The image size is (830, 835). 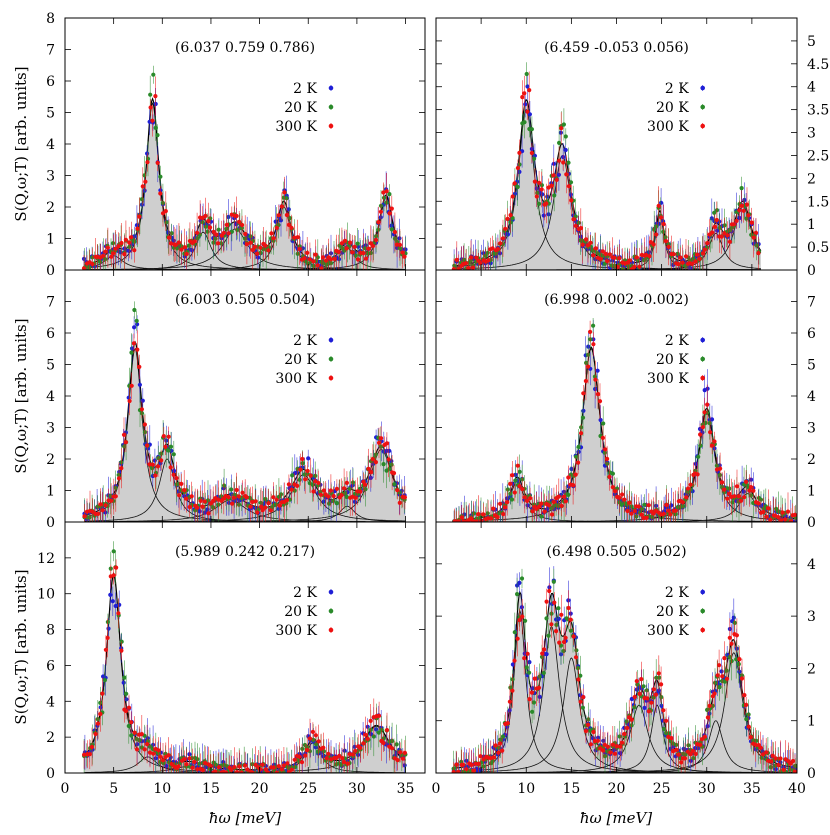 What do you see at coordinates (244, 411) in the screenshot?
I see `plot-area` at bounding box center [244, 411].